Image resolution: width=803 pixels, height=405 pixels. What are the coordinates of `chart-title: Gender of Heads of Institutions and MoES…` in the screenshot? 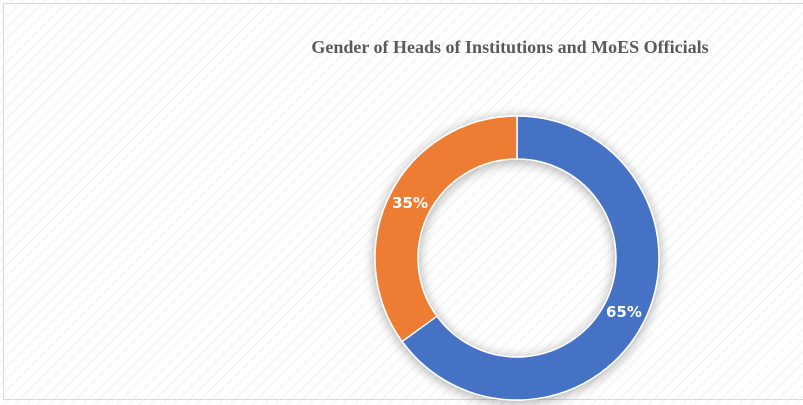 It's located at (509, 47).